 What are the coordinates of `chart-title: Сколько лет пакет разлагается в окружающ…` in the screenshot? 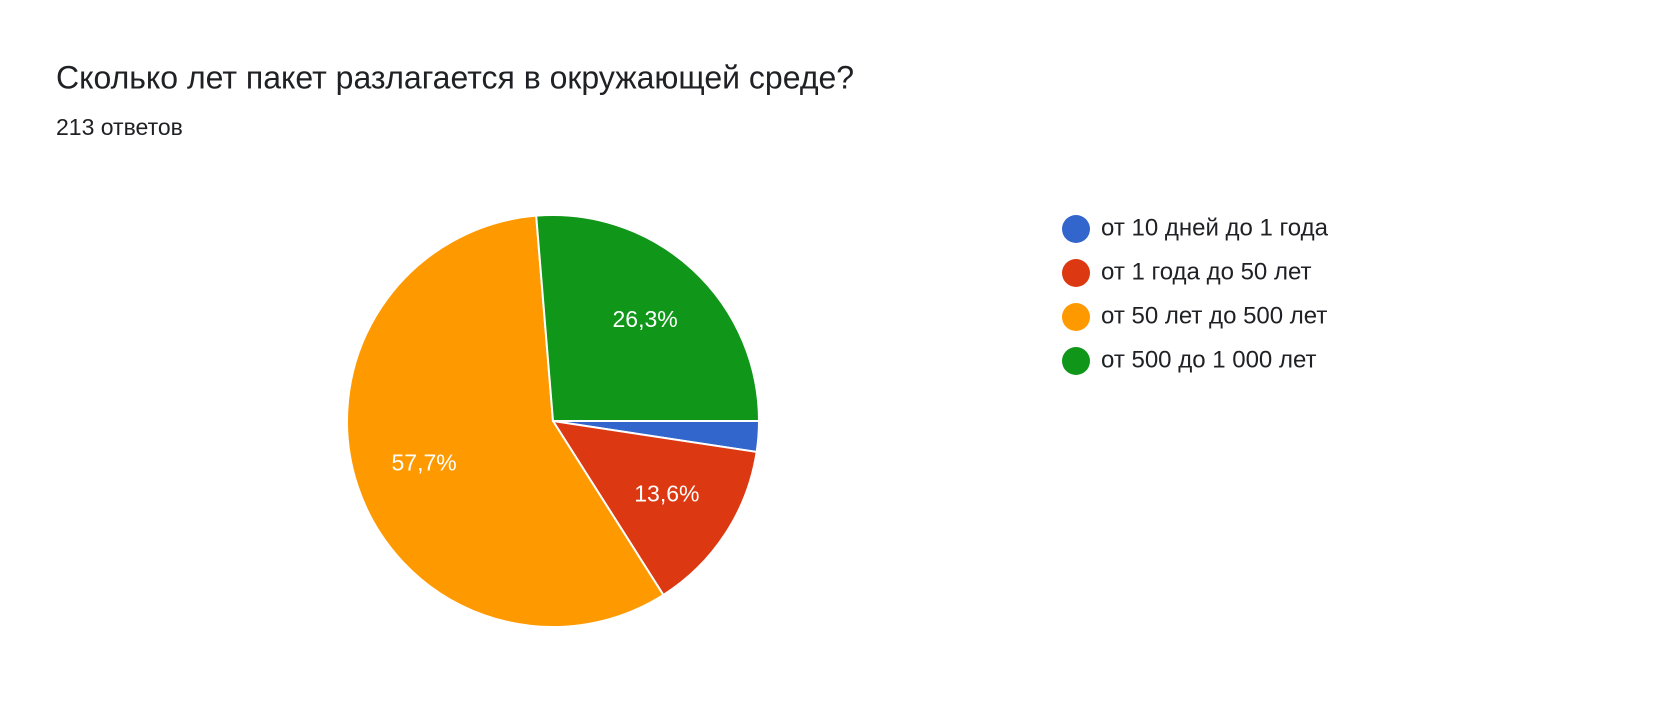 It's located at (455, 77).